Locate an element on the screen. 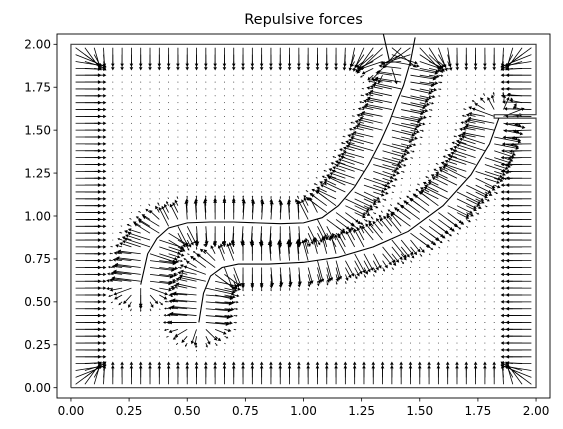 The image size is (563, 429). x-tick-label: 0.50 is located at coordinates (187, 411).